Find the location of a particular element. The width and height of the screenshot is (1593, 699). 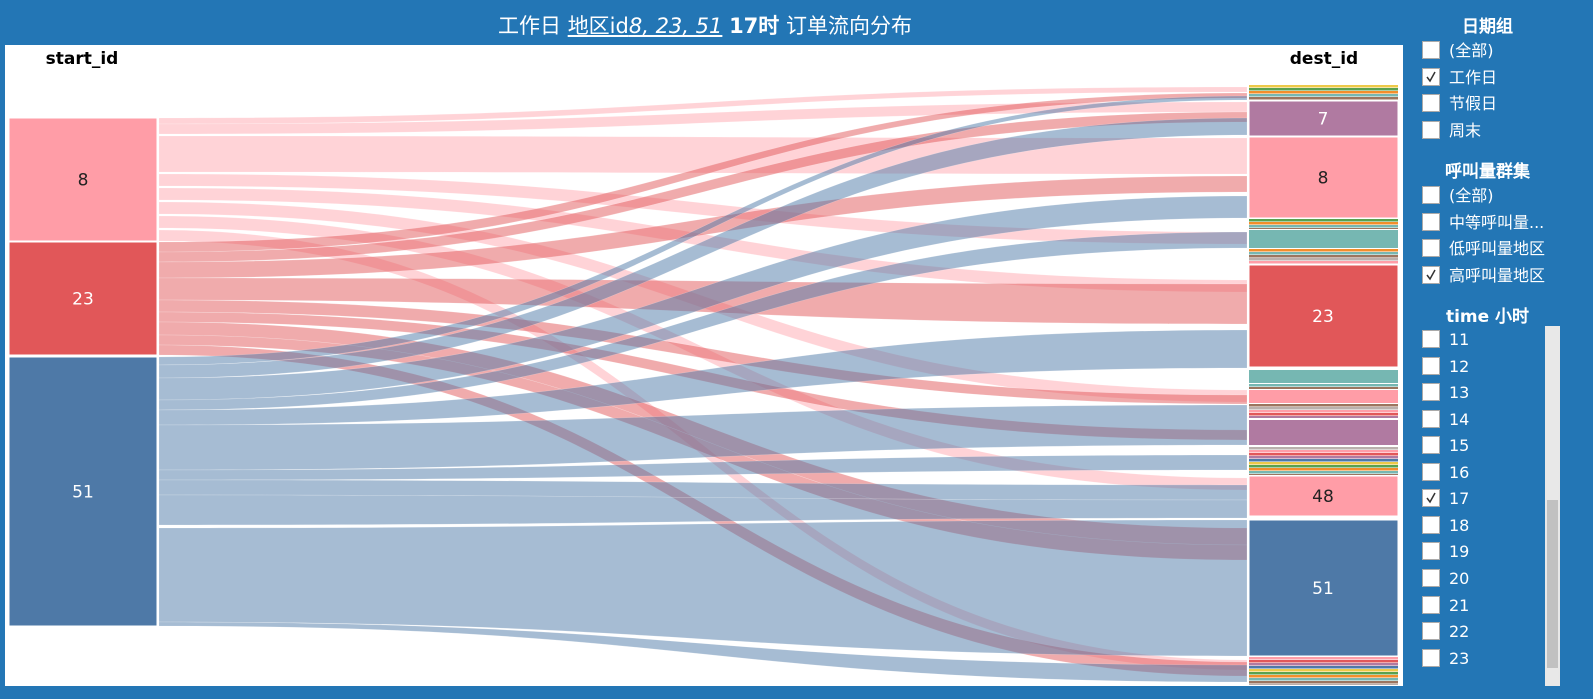

left-node-label: 23 is located at coordinates (83, 300).